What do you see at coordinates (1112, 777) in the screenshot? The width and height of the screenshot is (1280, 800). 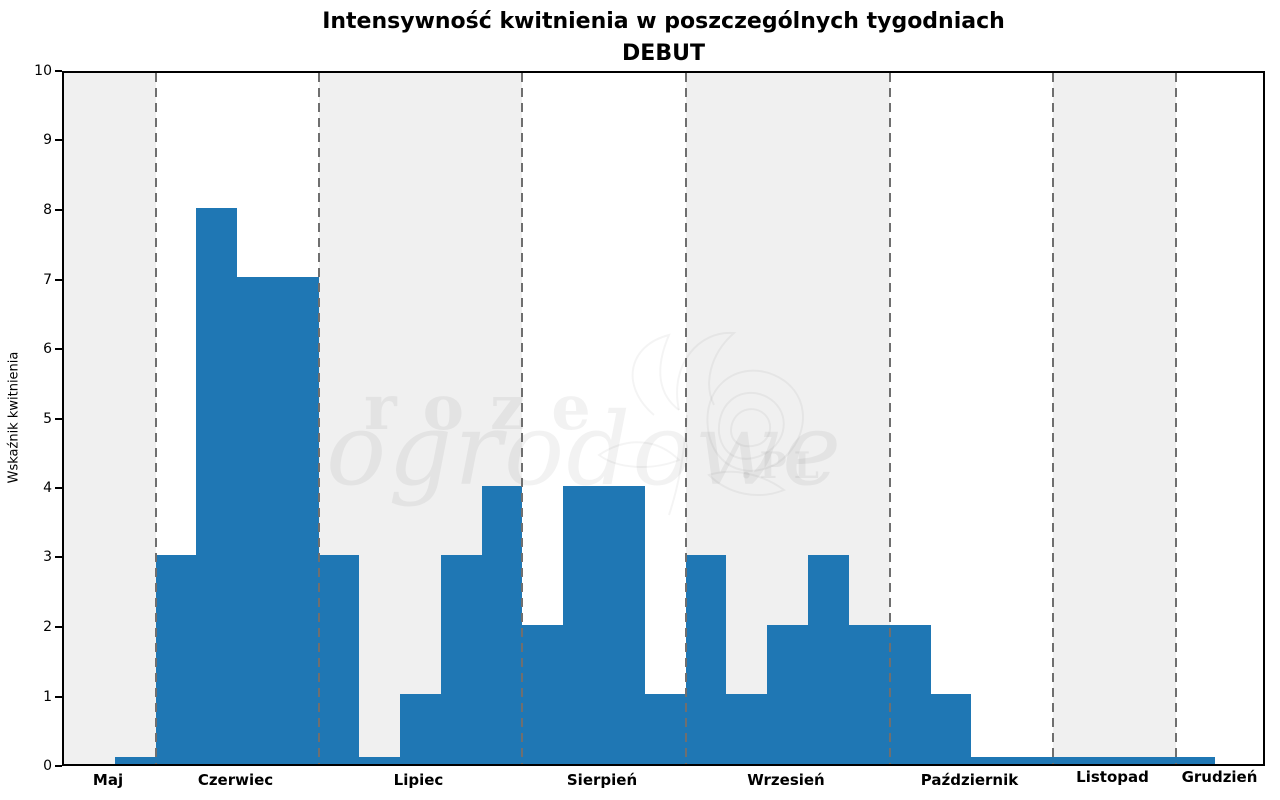 I see `xtick-label-listopad: Listopad` at bounding box center [1112, 777].